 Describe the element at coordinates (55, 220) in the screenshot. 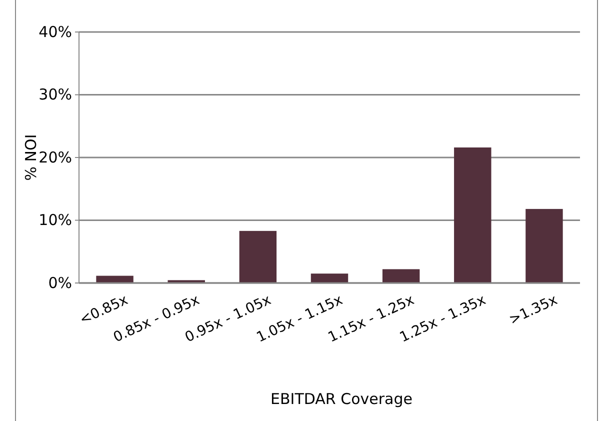

I see `y-tick-label: 10%` at that location.